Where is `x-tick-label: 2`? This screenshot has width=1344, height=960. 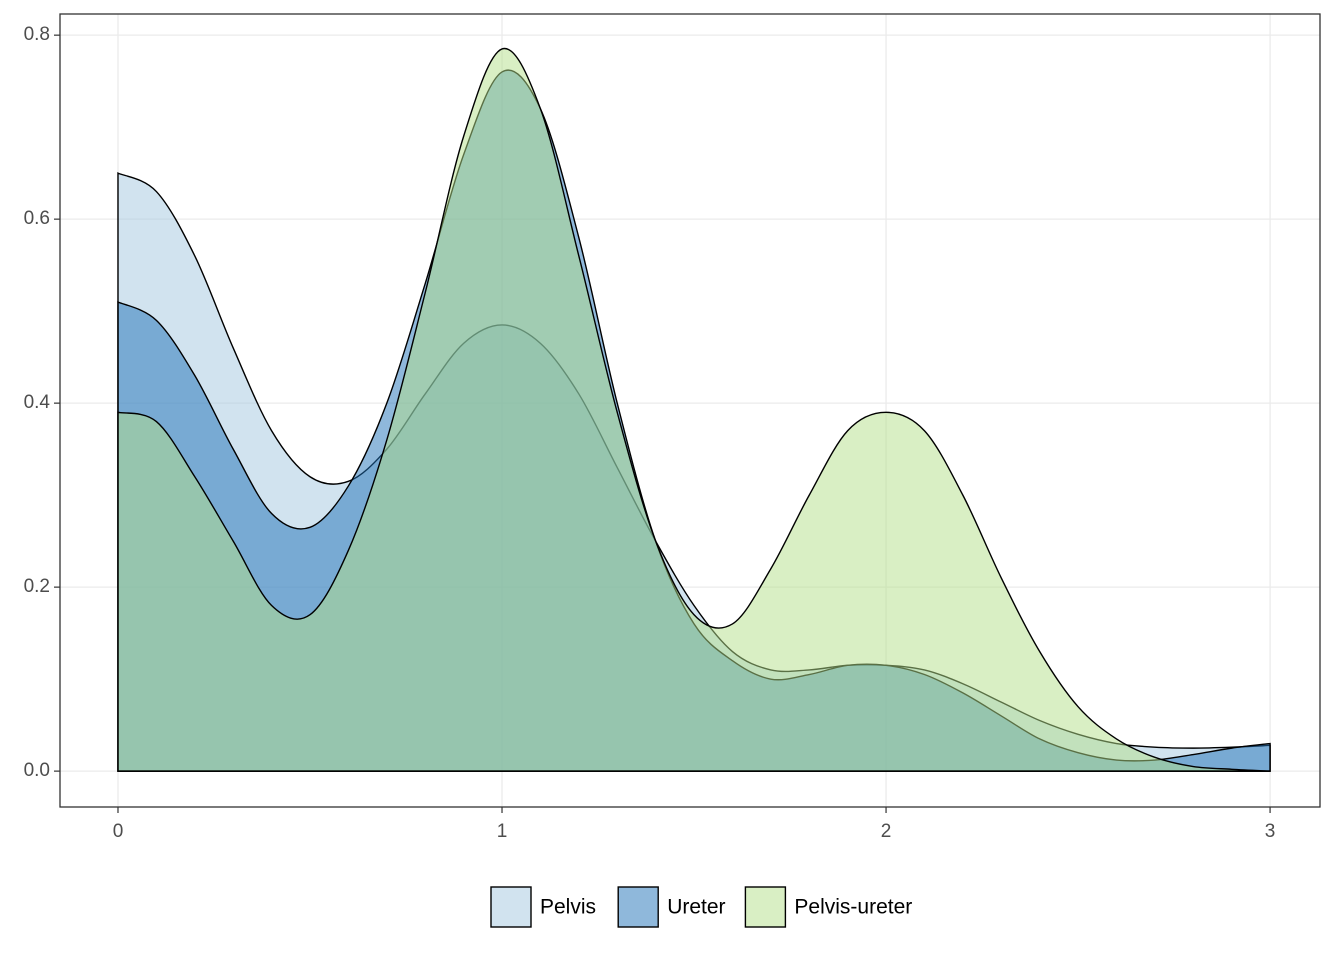
x-tick-label: 2 is located at coordinates (886, 831).